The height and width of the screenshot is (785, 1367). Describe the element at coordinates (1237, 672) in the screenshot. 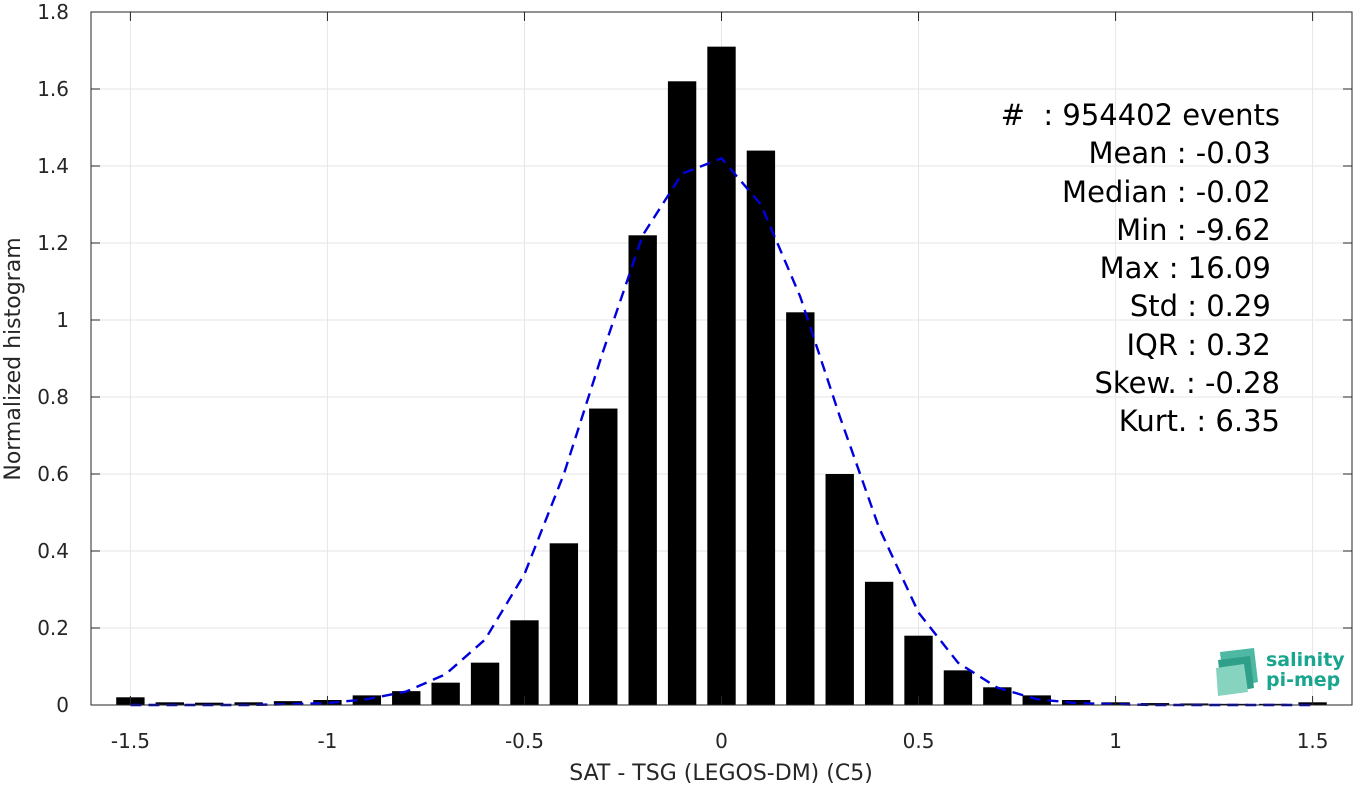

I see `wave-logo-icon` at that location.